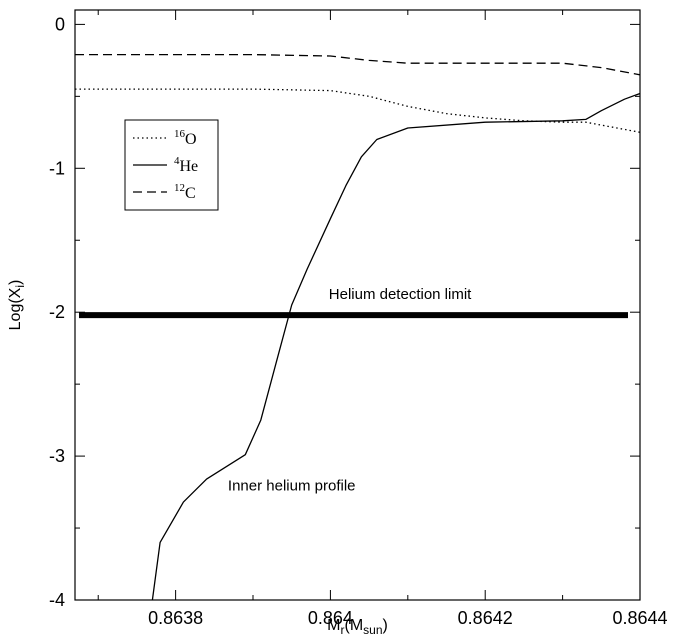 The image size is (685, 640). I want to click on x-tick-label: 0.8642, so click(485, 618).